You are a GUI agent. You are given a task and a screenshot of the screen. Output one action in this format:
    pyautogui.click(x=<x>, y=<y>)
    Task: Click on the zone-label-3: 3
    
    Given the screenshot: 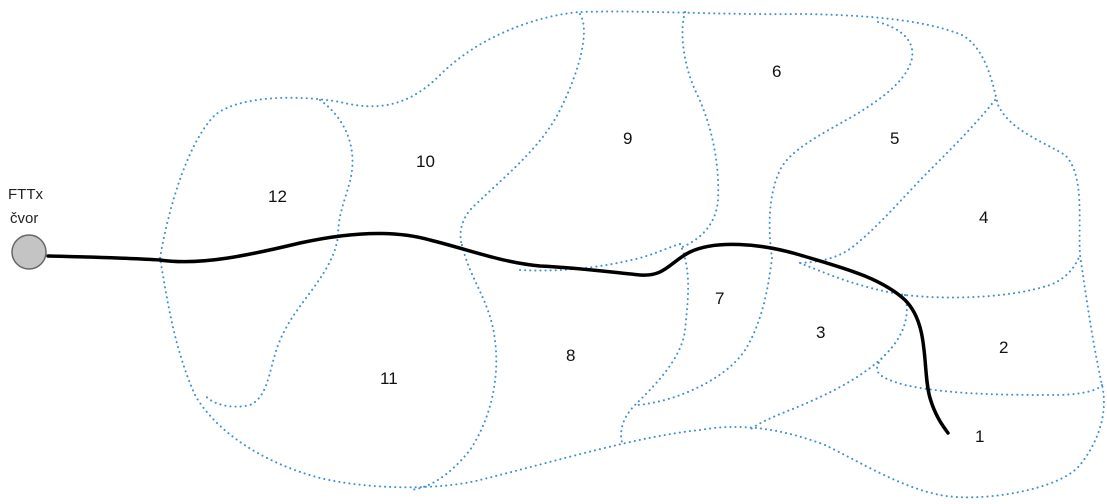 What is the action you would take?
    pyautogui.click(x=820, y=332)
    